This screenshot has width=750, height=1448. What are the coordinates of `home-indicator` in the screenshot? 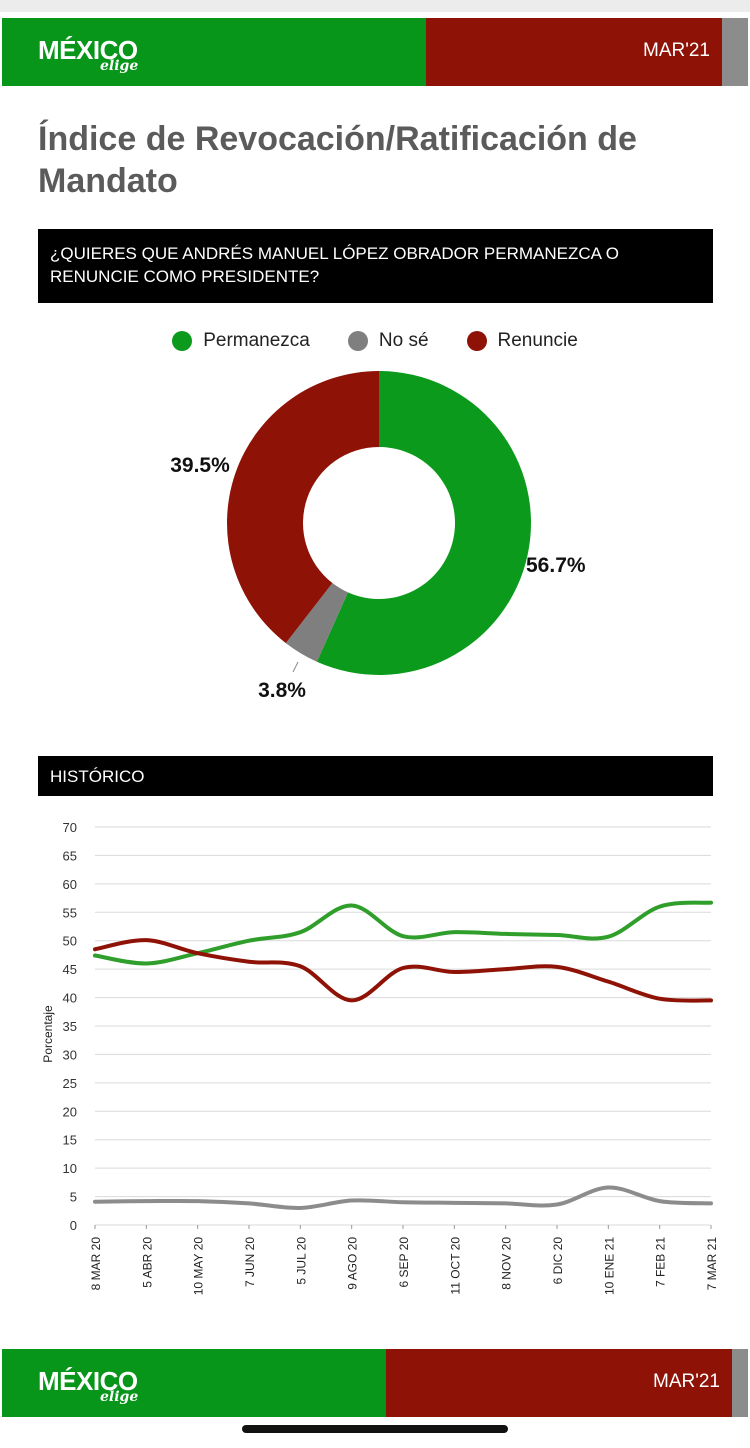 It's located at (375, 1429).